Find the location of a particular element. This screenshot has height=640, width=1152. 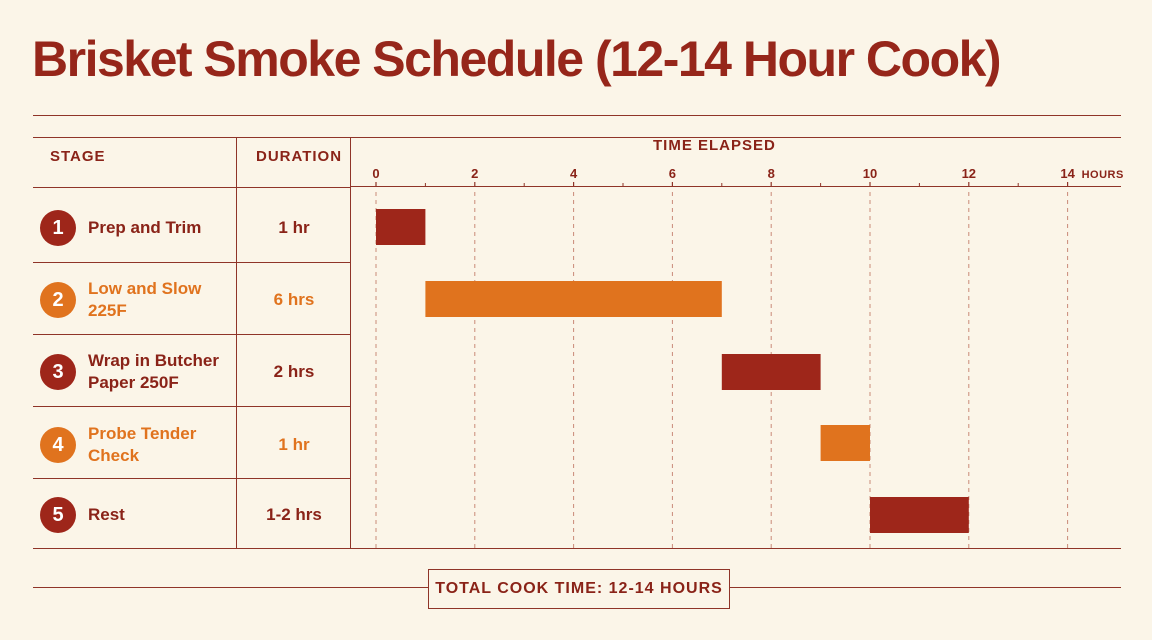

stage-number-badge: 2 is located at coordinates (58, 300).